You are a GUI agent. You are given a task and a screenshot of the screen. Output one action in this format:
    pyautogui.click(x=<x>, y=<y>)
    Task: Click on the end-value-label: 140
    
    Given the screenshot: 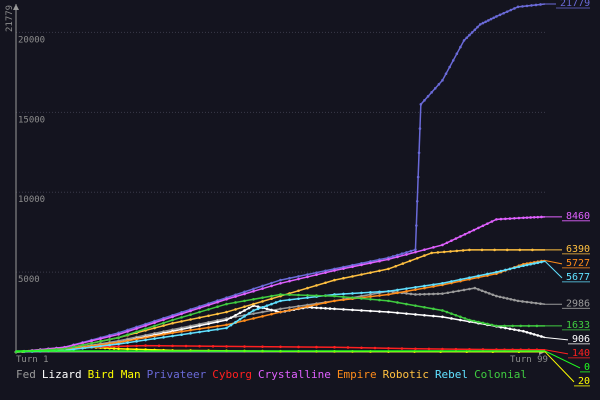 What is the action you would take?
    pyautogui.click(x=581, y=353)
    